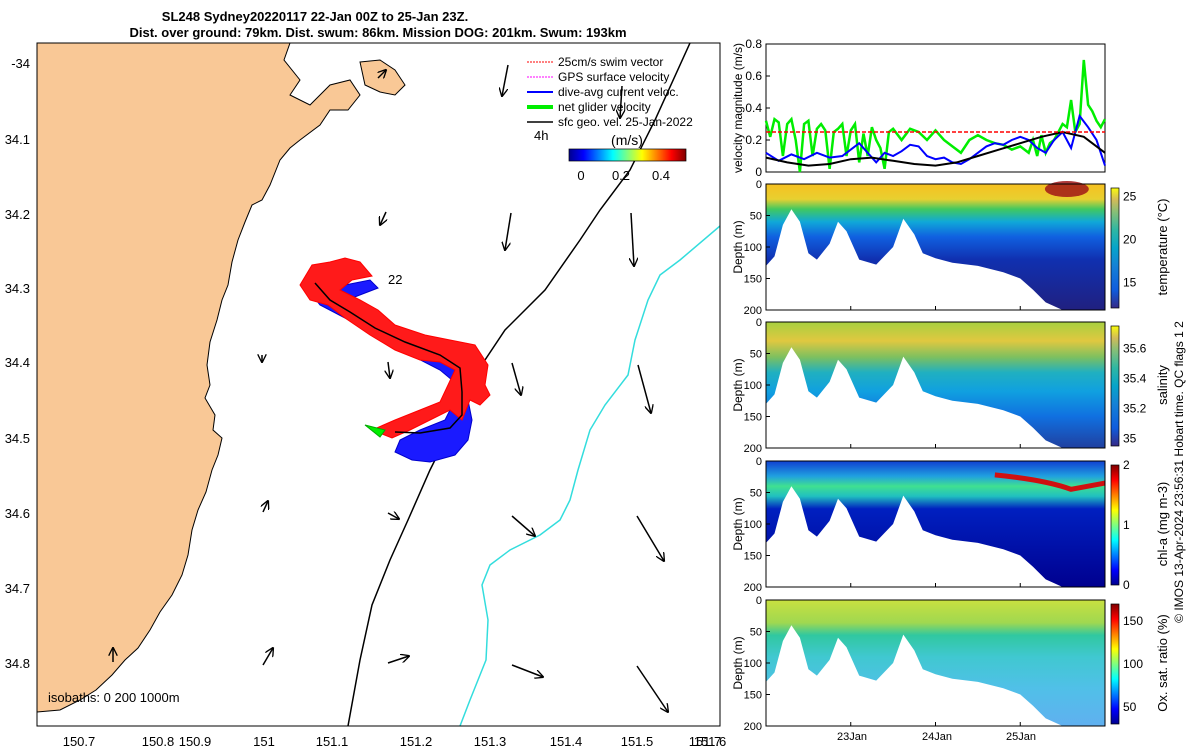 The height and width of the screenshot is (750, 1200). Describe the element at coordinates (613, 77) in the screenshot. I see `legend-label-gps: GPS surface velocity` at that location.